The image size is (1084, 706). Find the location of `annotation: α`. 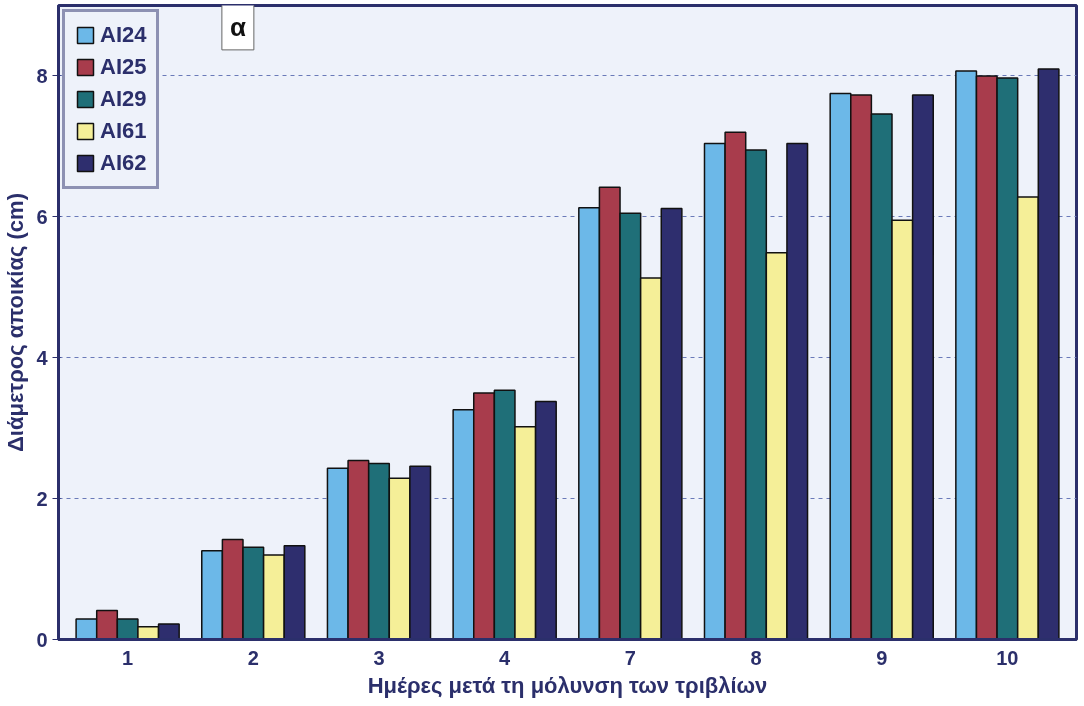

annotation: α is located at coordinates (237, 26).